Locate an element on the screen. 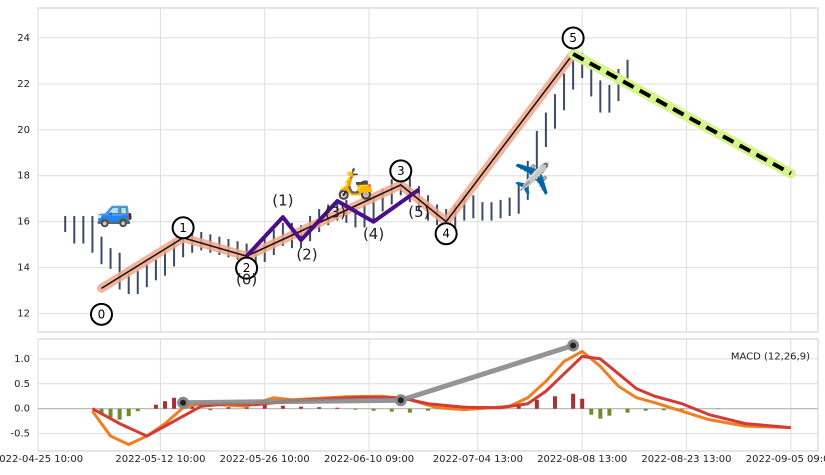  x-tick-label: 2022-05-26 10:00 is located at coordinates (265, 459).